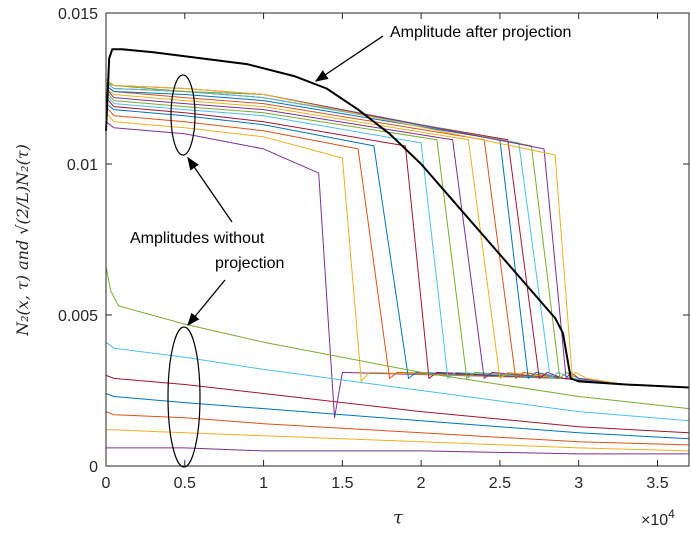 This screenshot has height=537, width=691. Describe the element at coordinates (210, 189) in the screenshot. I see `arrow-upper-ellipse` at that location.